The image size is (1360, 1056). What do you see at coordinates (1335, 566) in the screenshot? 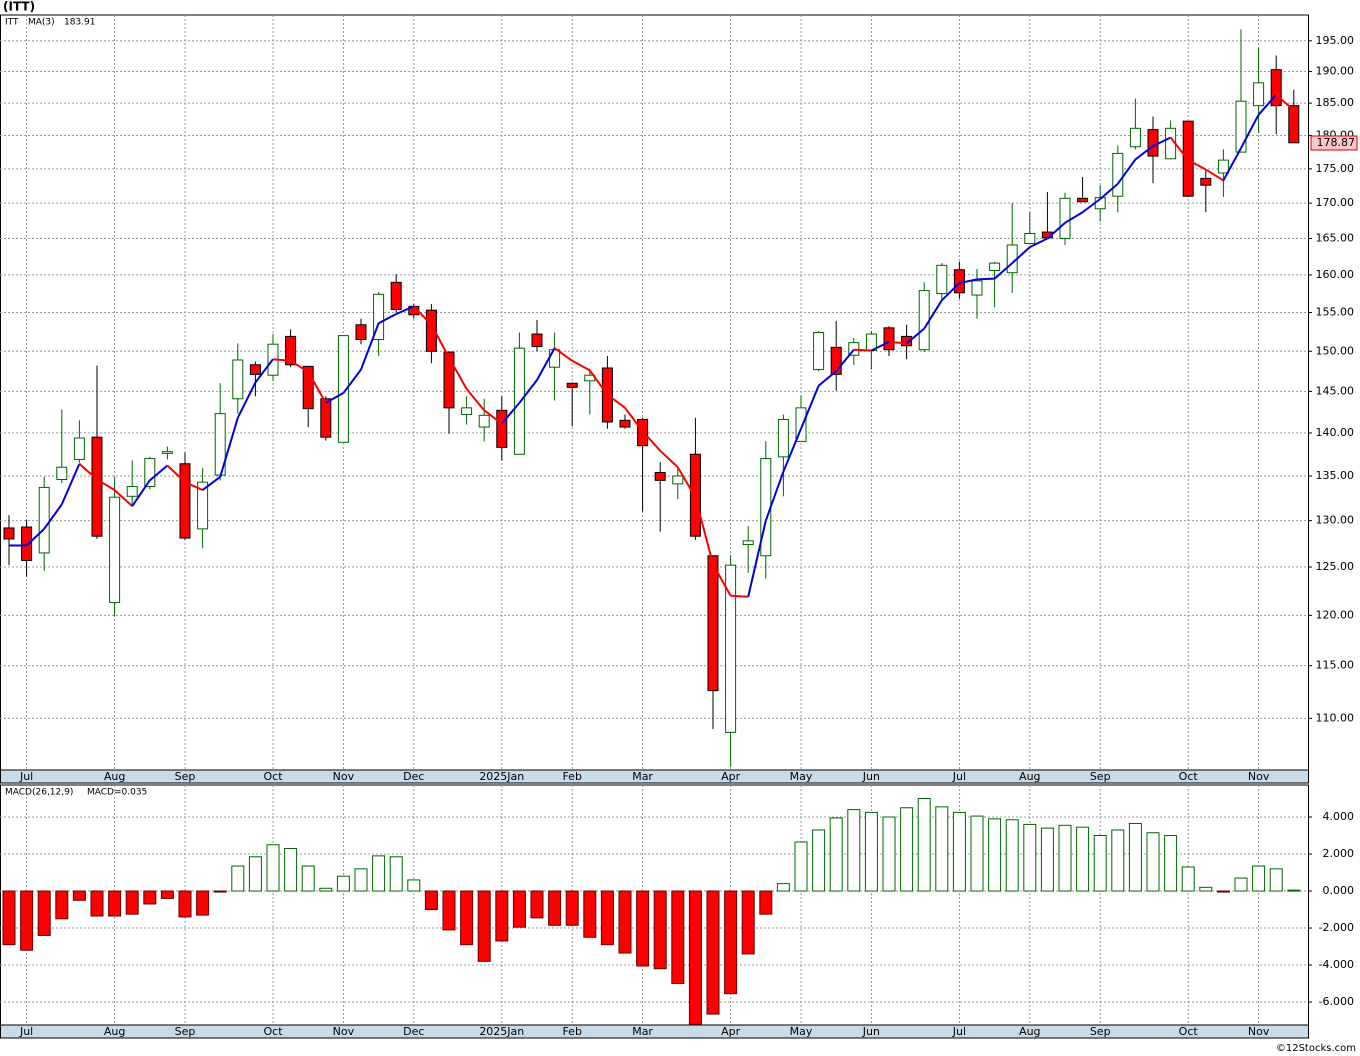
I see `y-tick-label: 125.00` at bounding box center [1335, 566].